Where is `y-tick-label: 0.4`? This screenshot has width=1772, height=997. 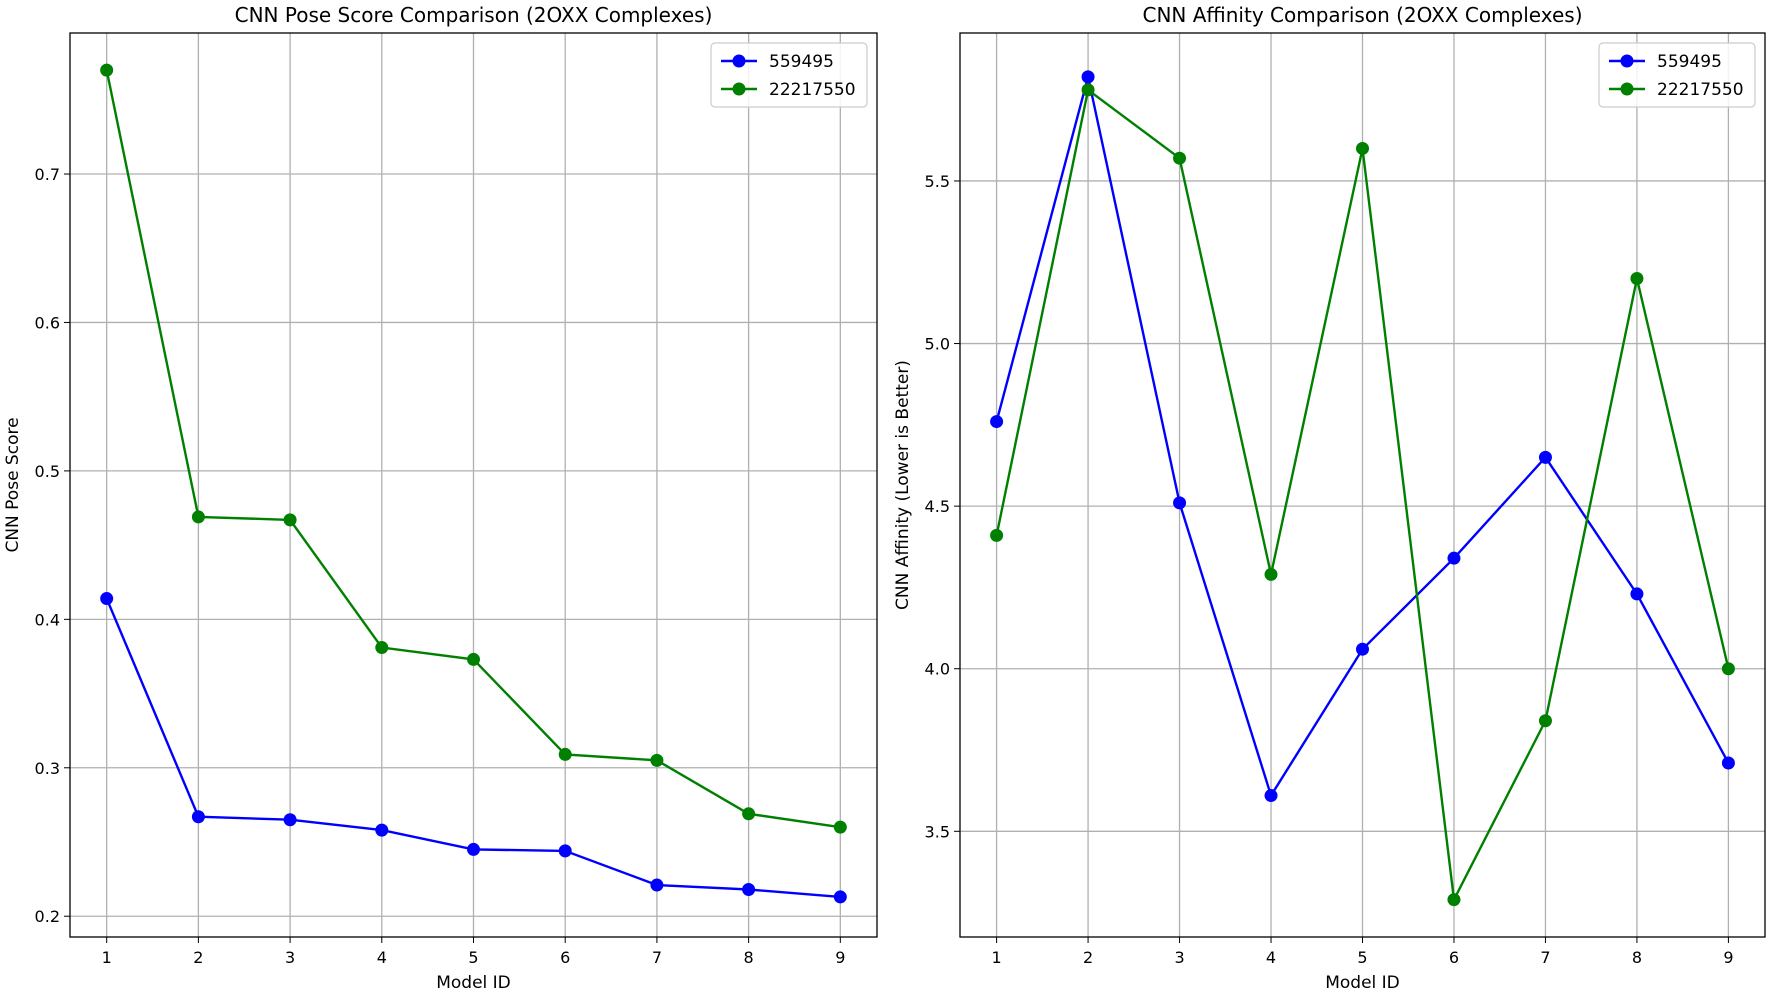 y-tick-label: 0.4 is located at coordinates (47, 619).